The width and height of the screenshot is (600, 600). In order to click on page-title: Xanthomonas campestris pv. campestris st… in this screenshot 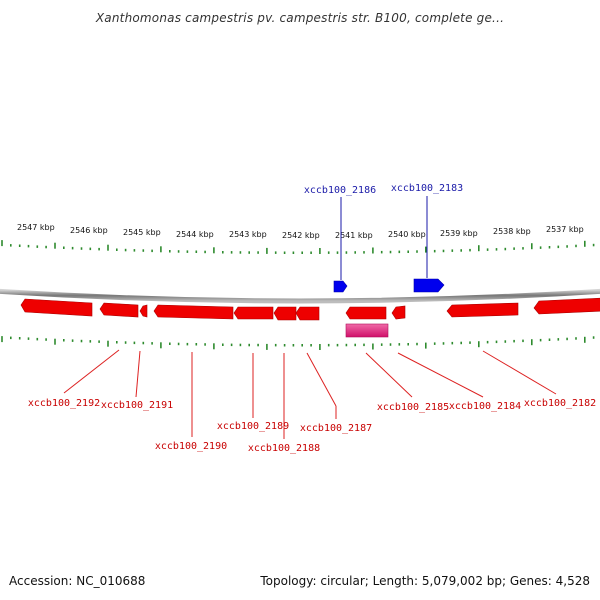, I will do `click(300, 18)`.